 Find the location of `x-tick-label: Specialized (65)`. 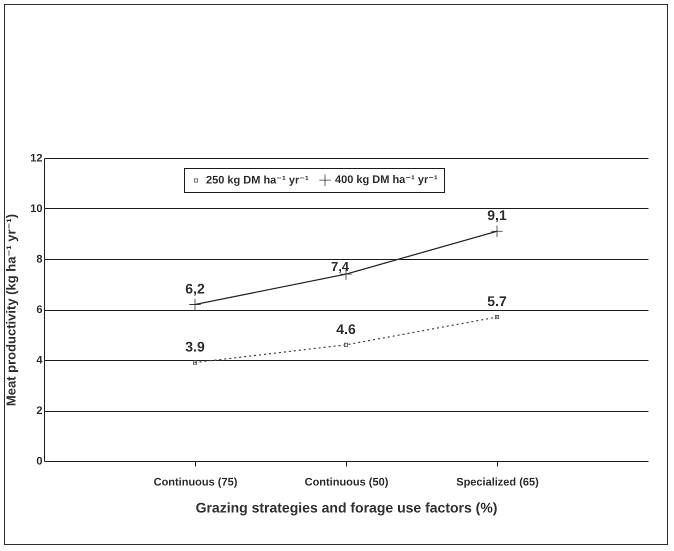

x-tick-label: Specialized (65) is located at coordinates (498, 482).